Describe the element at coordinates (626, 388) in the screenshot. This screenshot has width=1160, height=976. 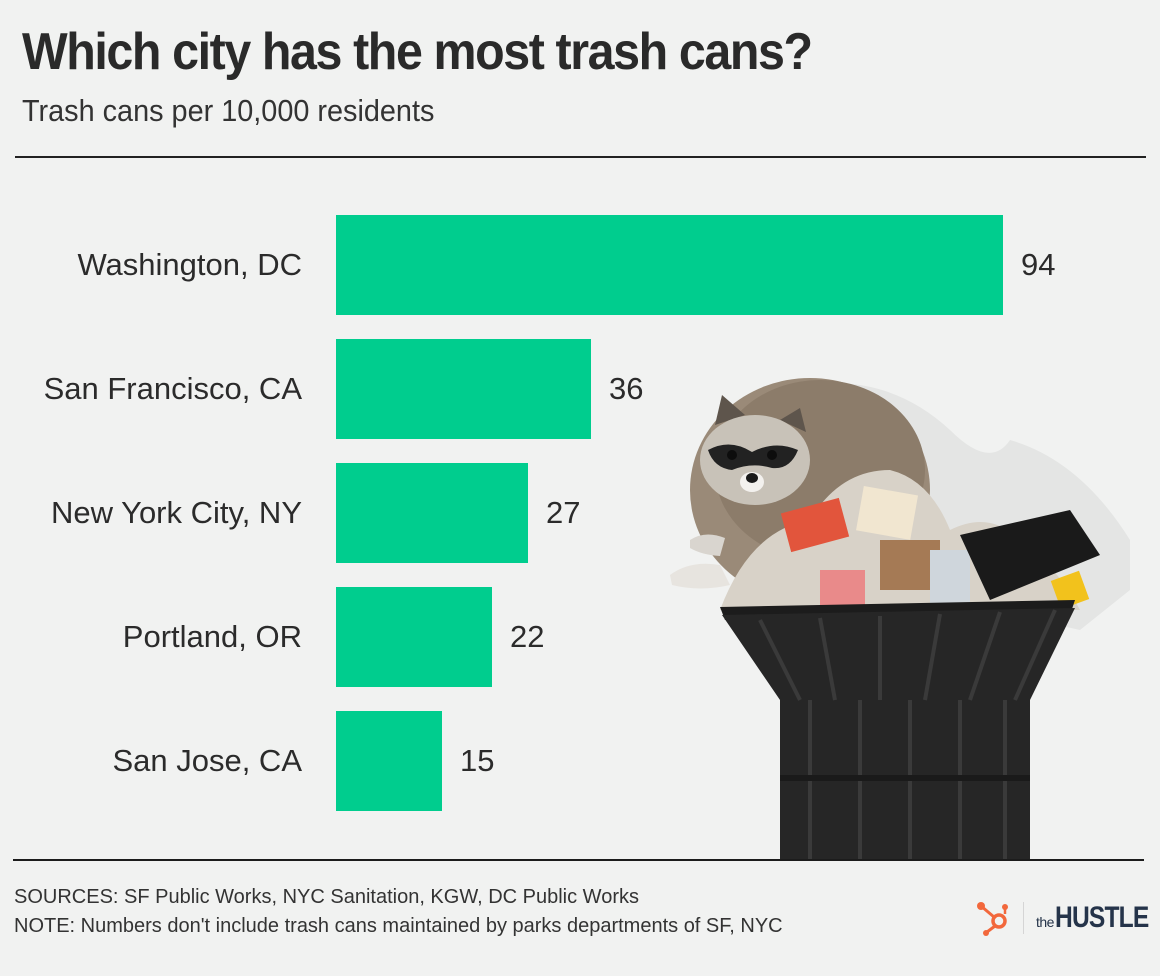
I see `value-label: 36` at that location.